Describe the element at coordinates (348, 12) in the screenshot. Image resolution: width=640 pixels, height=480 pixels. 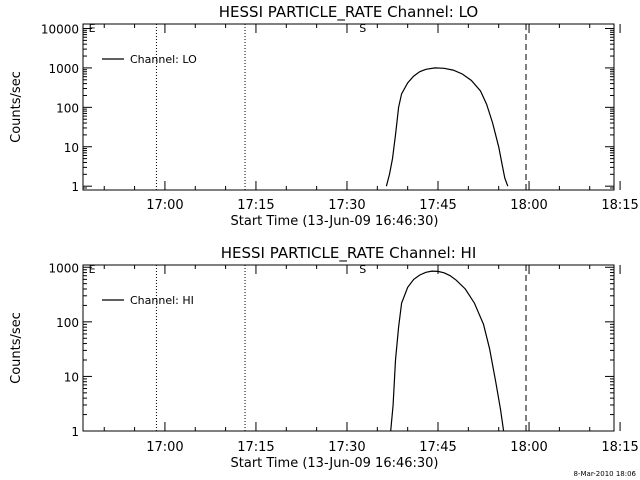
I see `chart-title: HESSI PARTICLE_RATE Channel: LO` at that location.